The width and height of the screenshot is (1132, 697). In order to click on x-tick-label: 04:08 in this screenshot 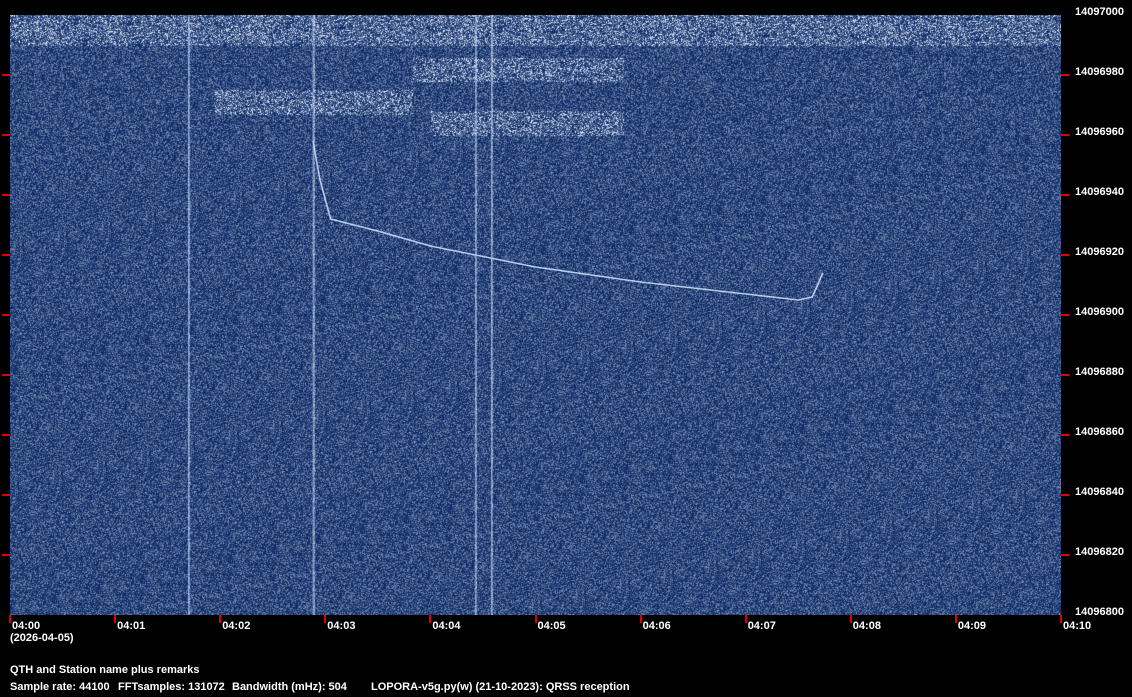, I will do `click(866, 626)`.